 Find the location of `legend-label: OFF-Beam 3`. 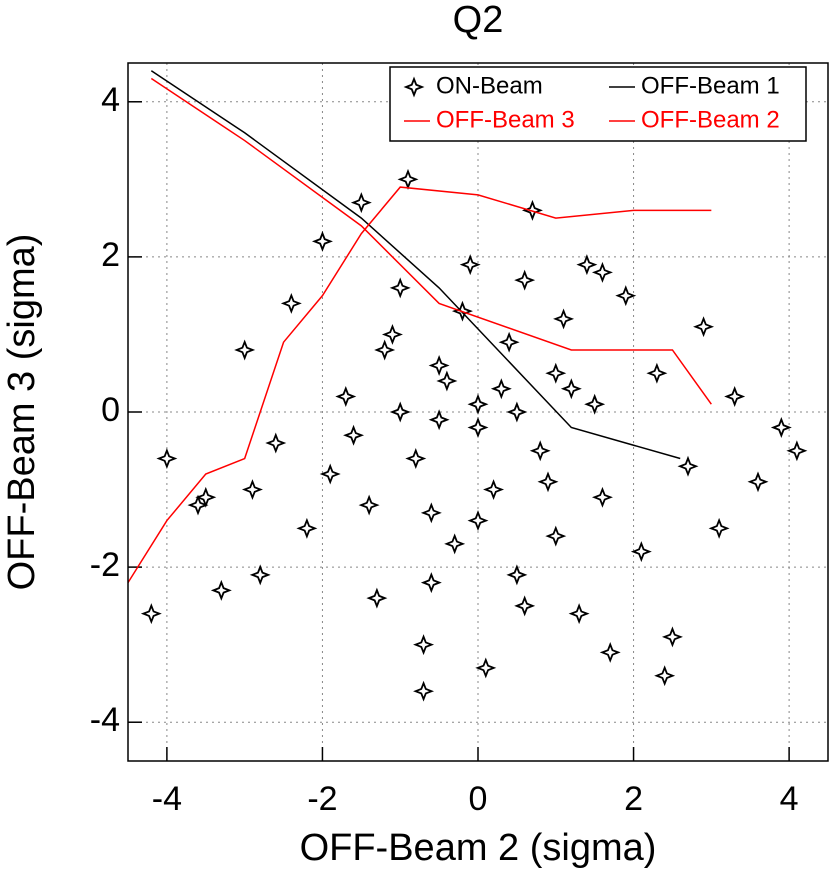

legend-label: OFF-Beam 3 is located at coordinates (505, 119).